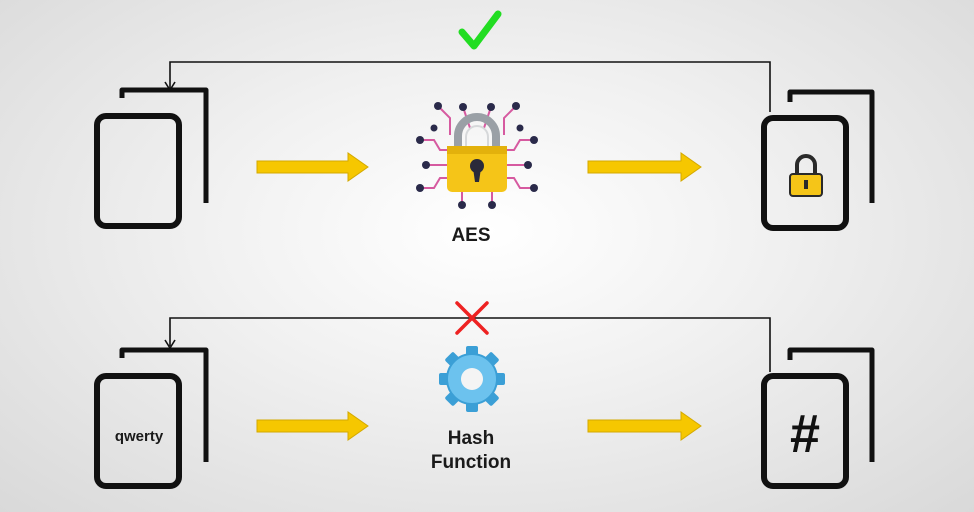  I want to click on checkmark-icon, so click(480, 30).